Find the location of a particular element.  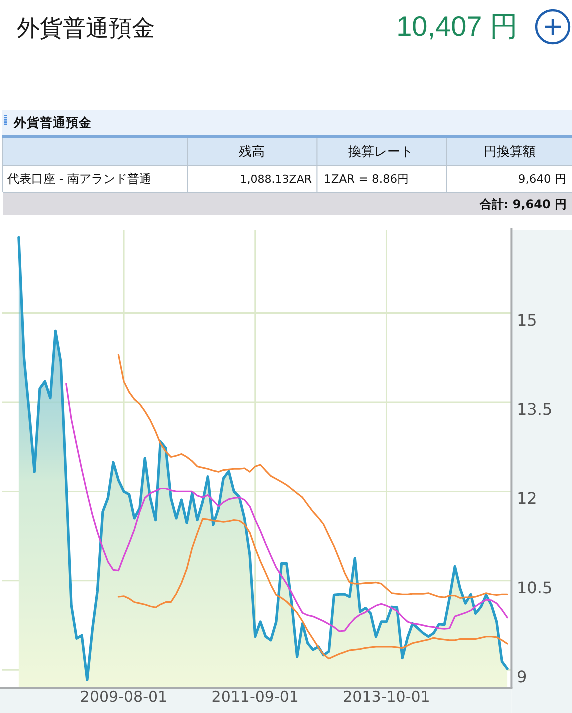

x-tick-label: 2011-09-01 is located at coordinates (255, 697).